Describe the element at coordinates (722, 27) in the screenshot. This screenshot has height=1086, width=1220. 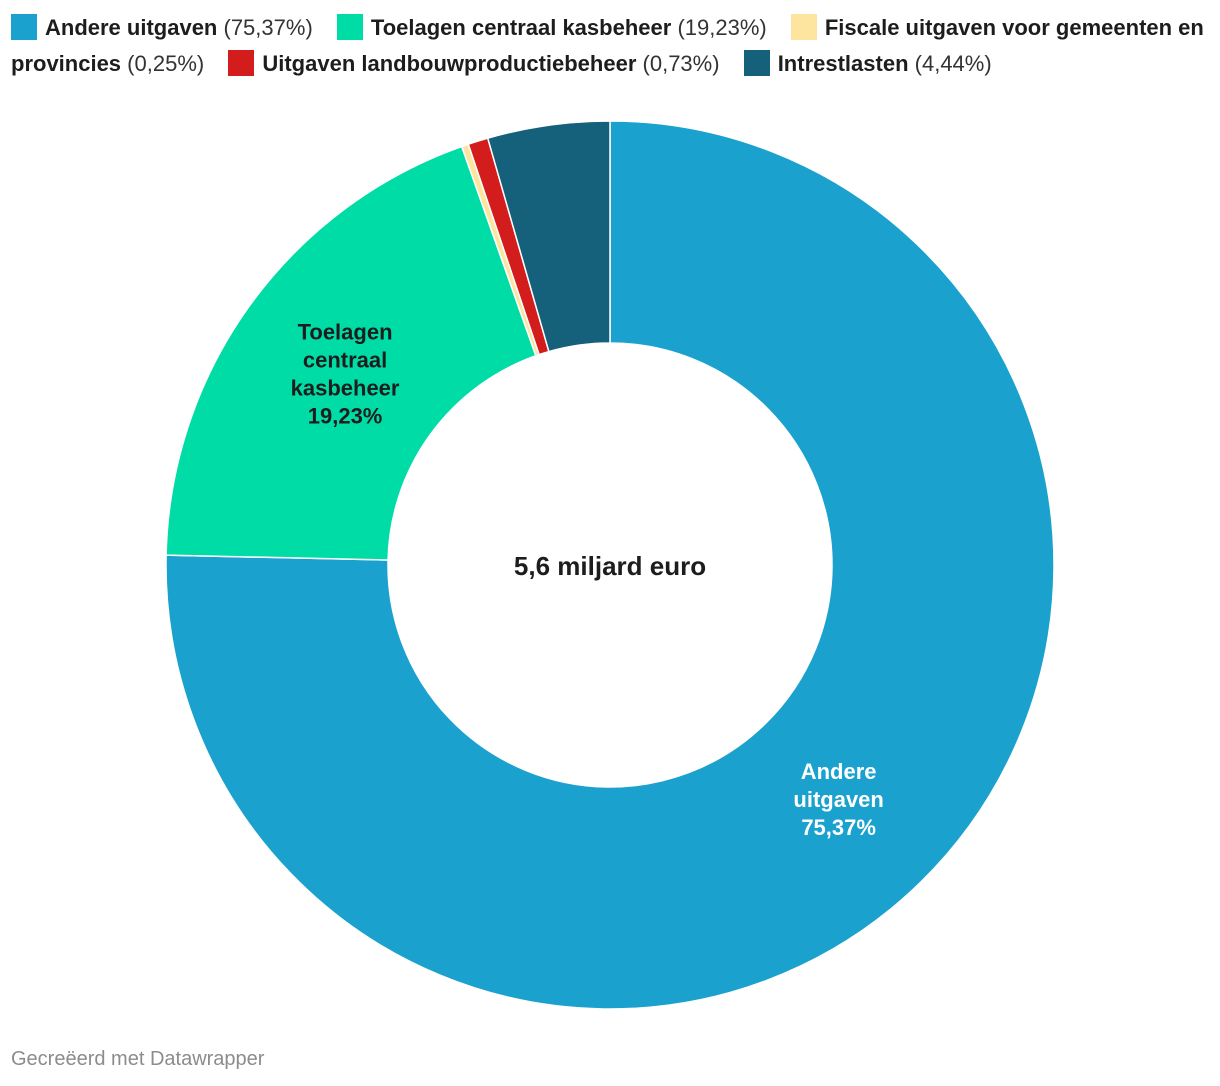
I see `legend-value: (19,23%)` at that location.